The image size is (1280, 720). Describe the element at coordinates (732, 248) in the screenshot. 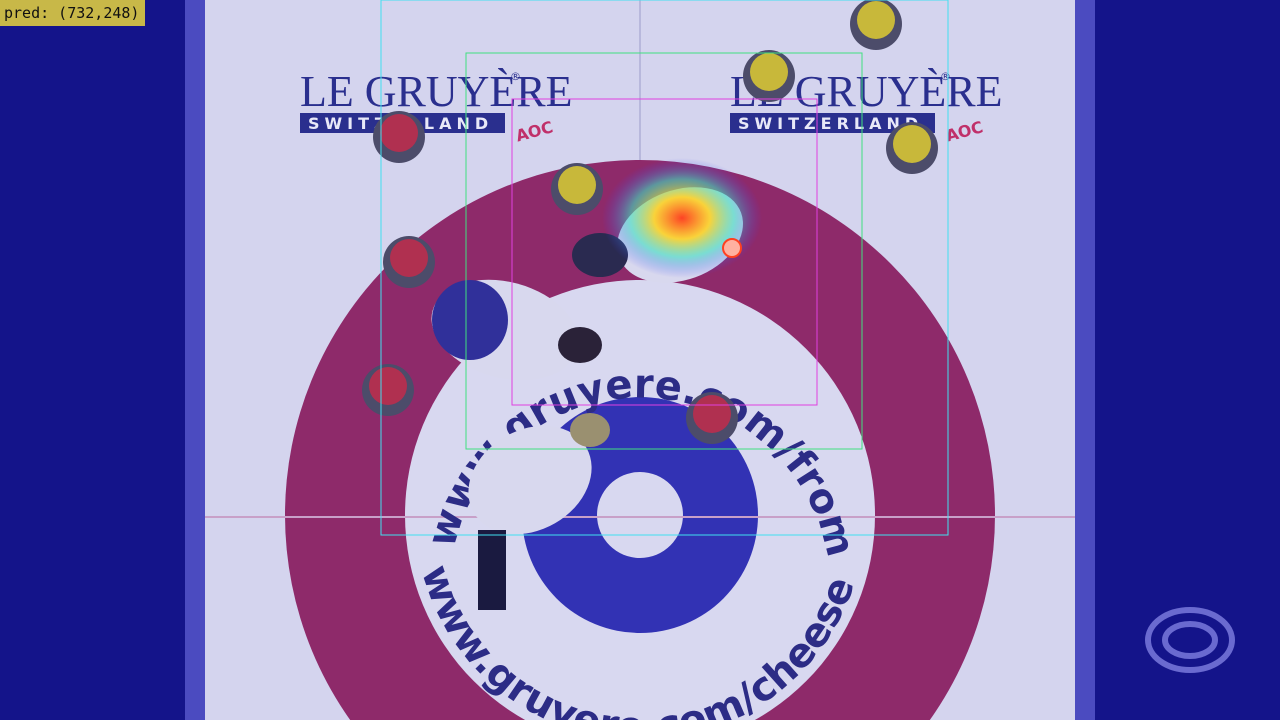

I see `prediction-point` at that location.